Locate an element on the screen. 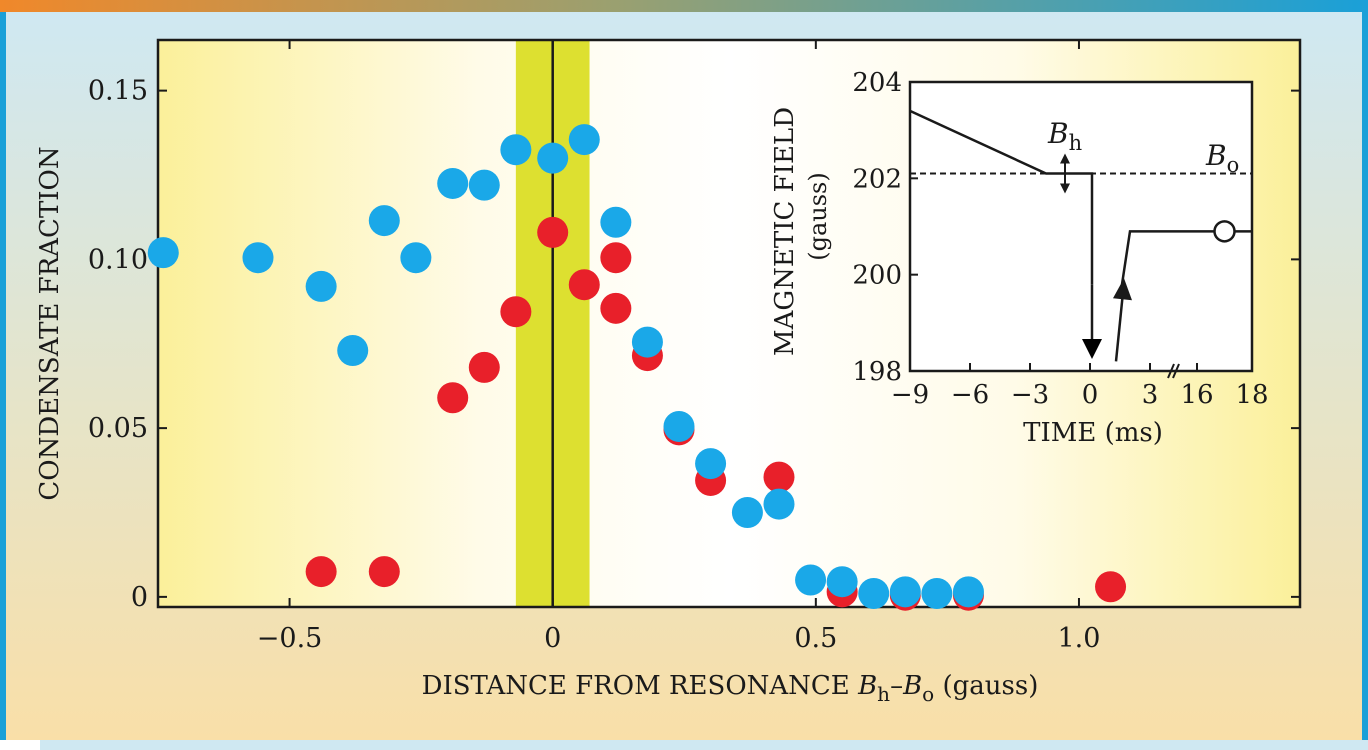 This screenshot has width=1368, height=750. x-axis-label-part: (gauss) is located at coordinates (986, 686).